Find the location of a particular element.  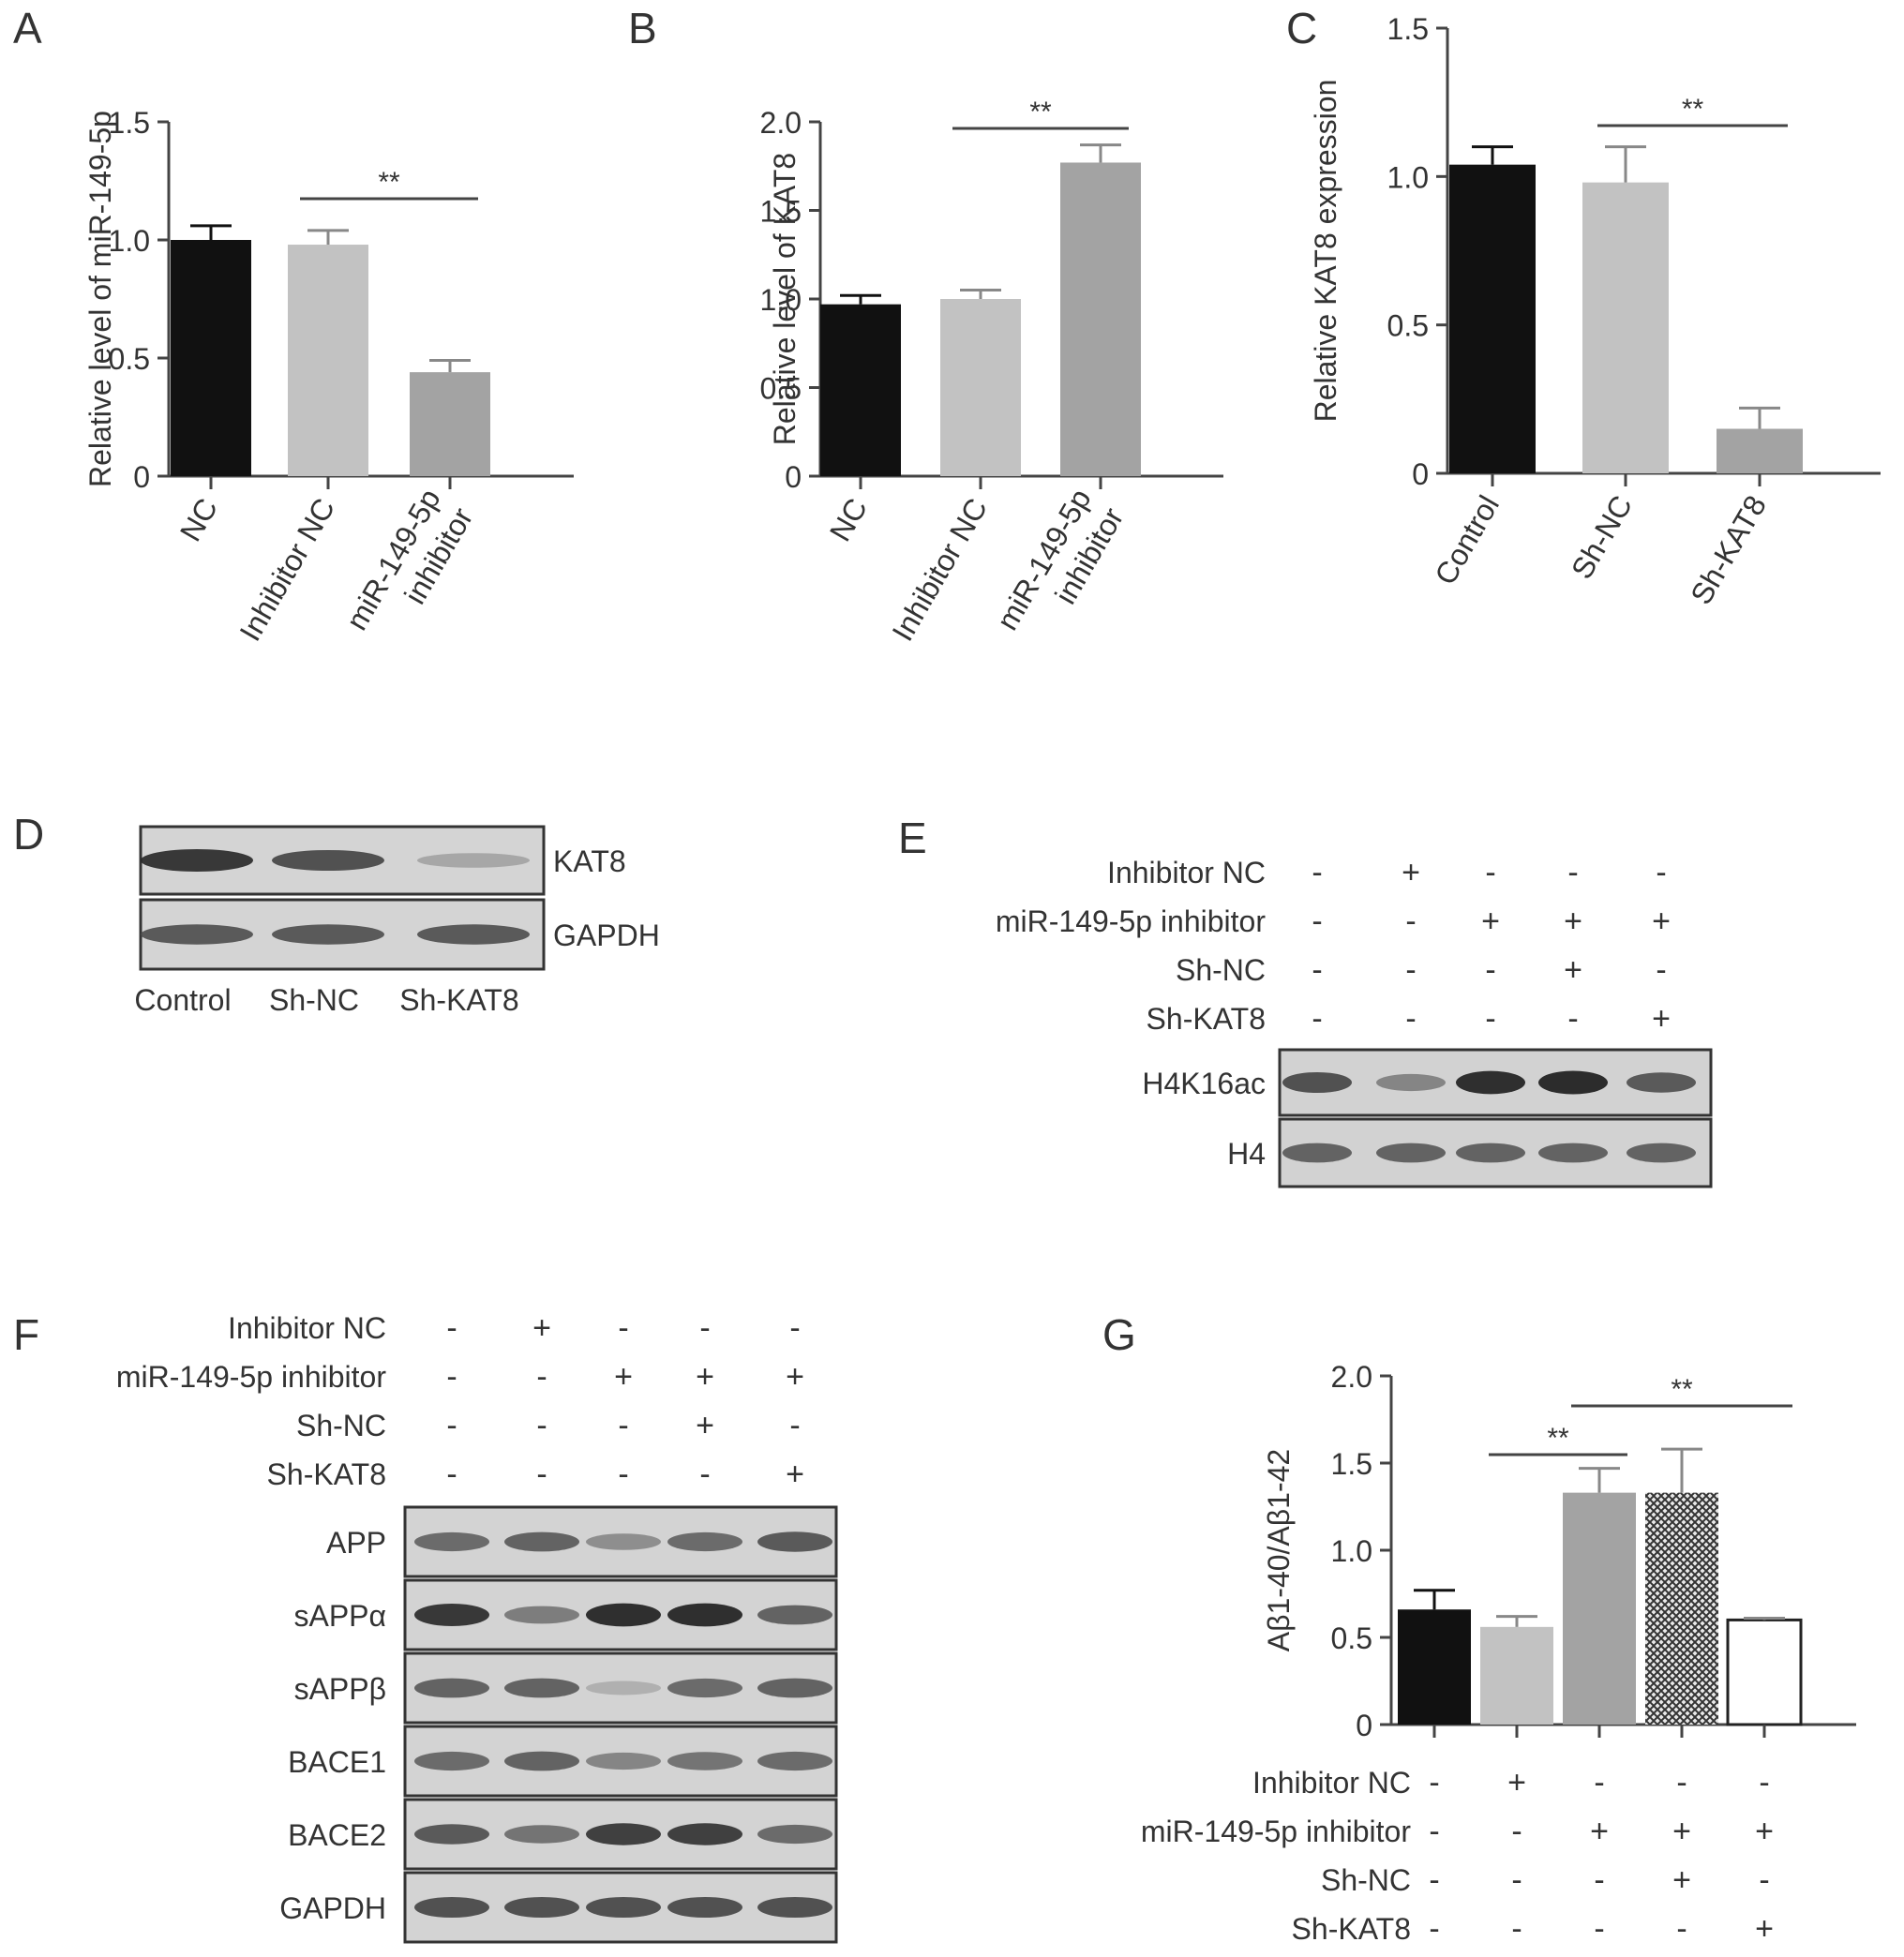

treatment-label: Inhibitor NC is located at coordinates (1186, 872).